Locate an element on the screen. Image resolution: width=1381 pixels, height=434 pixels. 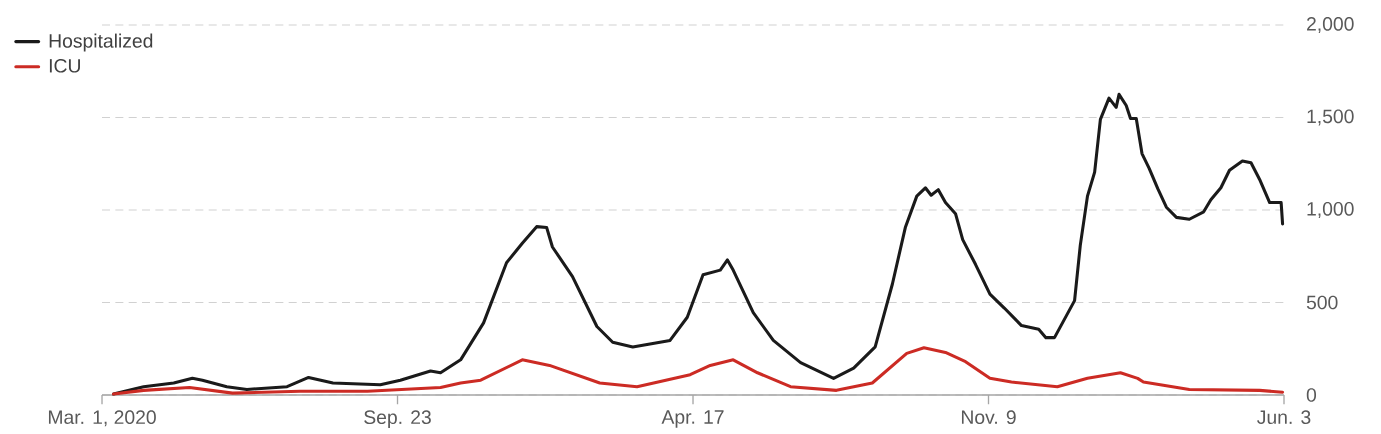
y-tick-label: 0 is located at coordinates (1311, 395).